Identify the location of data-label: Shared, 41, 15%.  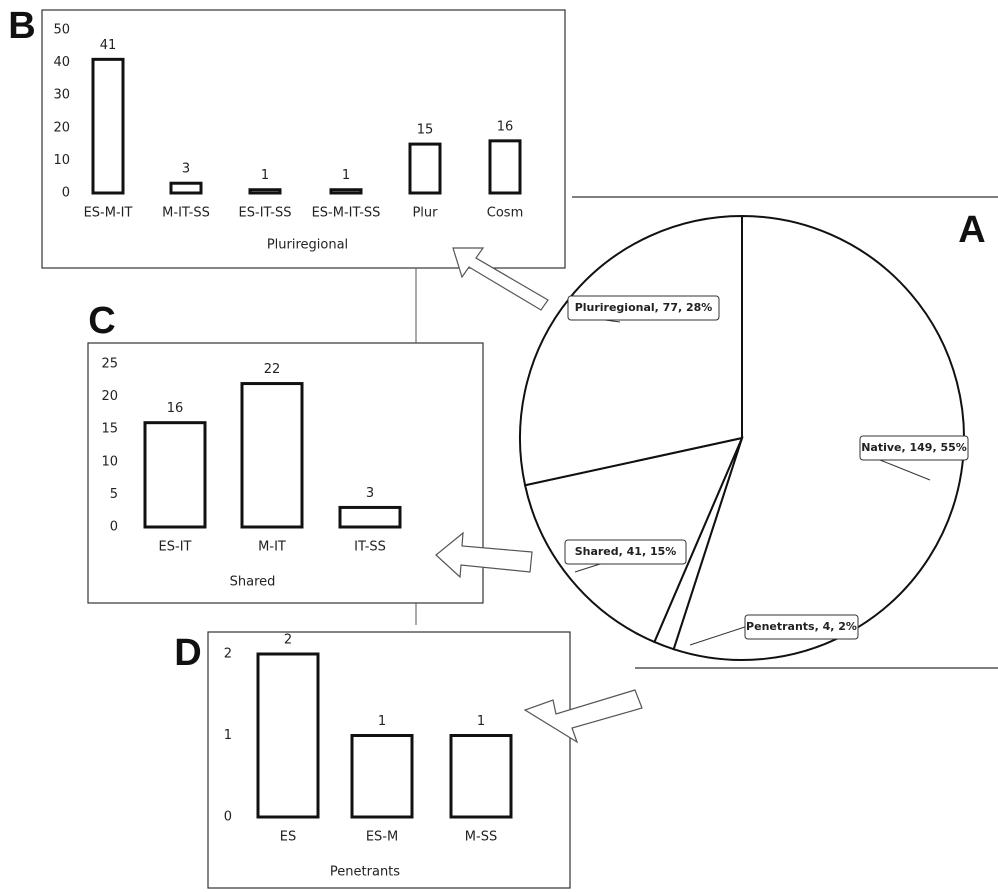
(626, 551).